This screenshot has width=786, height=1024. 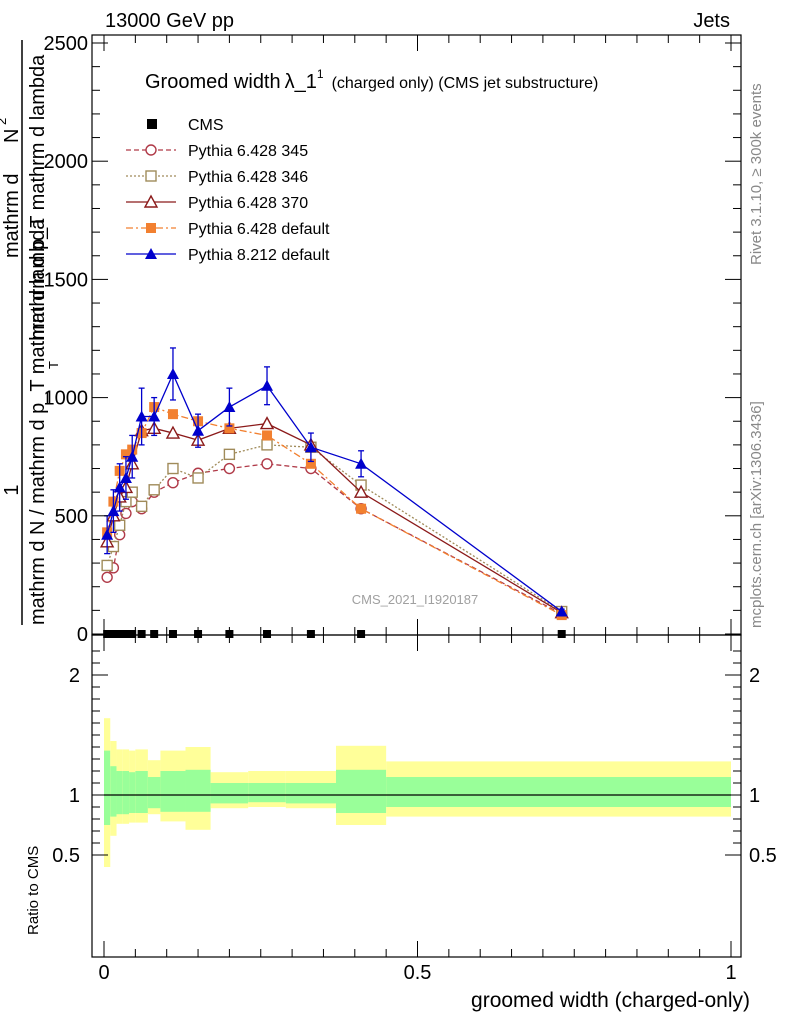 I want to click on legend-label: Pythia 6.428 370, so click(x=248, y=203).